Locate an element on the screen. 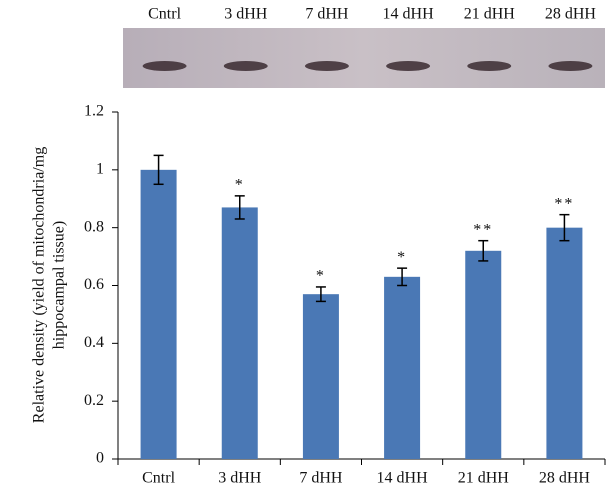 The image size is (613, 491). x-tick-label: 28 dHH is located at coordinates (565, 478).